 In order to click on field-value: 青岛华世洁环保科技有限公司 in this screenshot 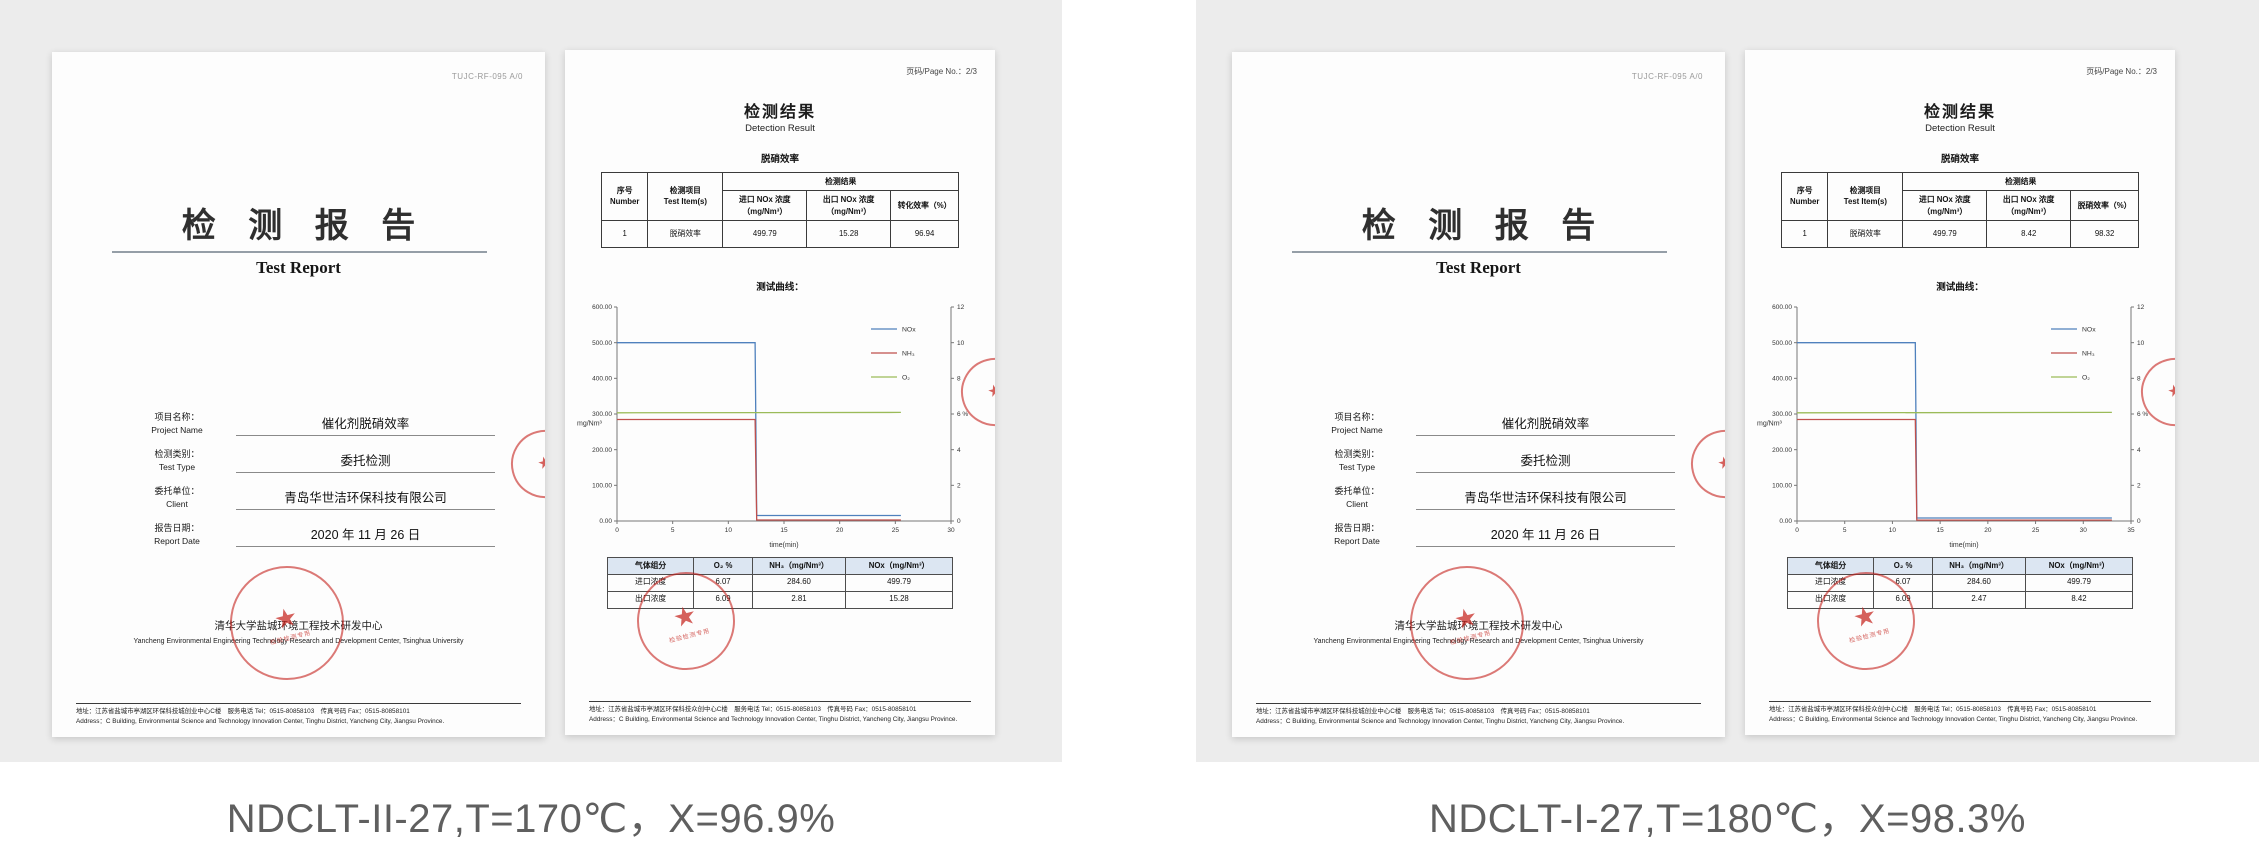, I will do `click(365, 498)`.